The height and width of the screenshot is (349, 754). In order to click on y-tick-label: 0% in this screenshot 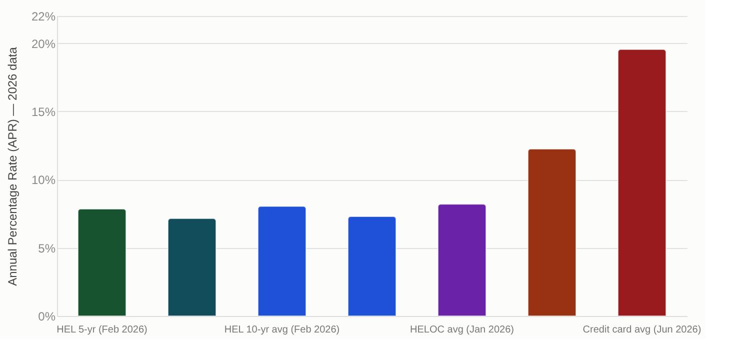, I will do `click(47, 317)`.